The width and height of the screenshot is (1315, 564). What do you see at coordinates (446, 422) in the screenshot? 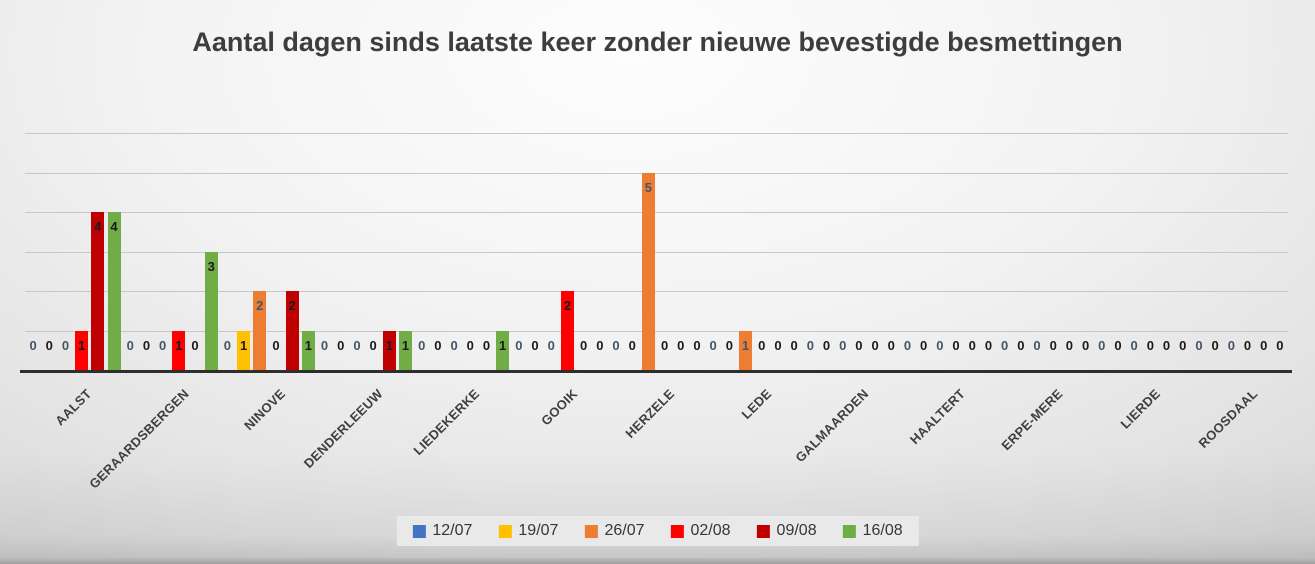
I see `category-label: LIEDEKERKE` at bounding box center [446, 422].